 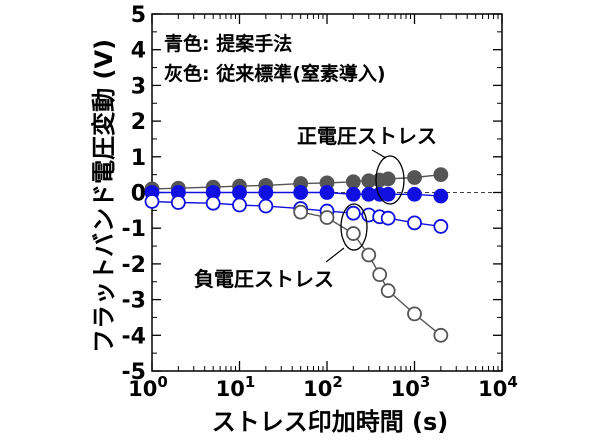 I want to click on y-tick-label: 3, so click(x=138, y=86).